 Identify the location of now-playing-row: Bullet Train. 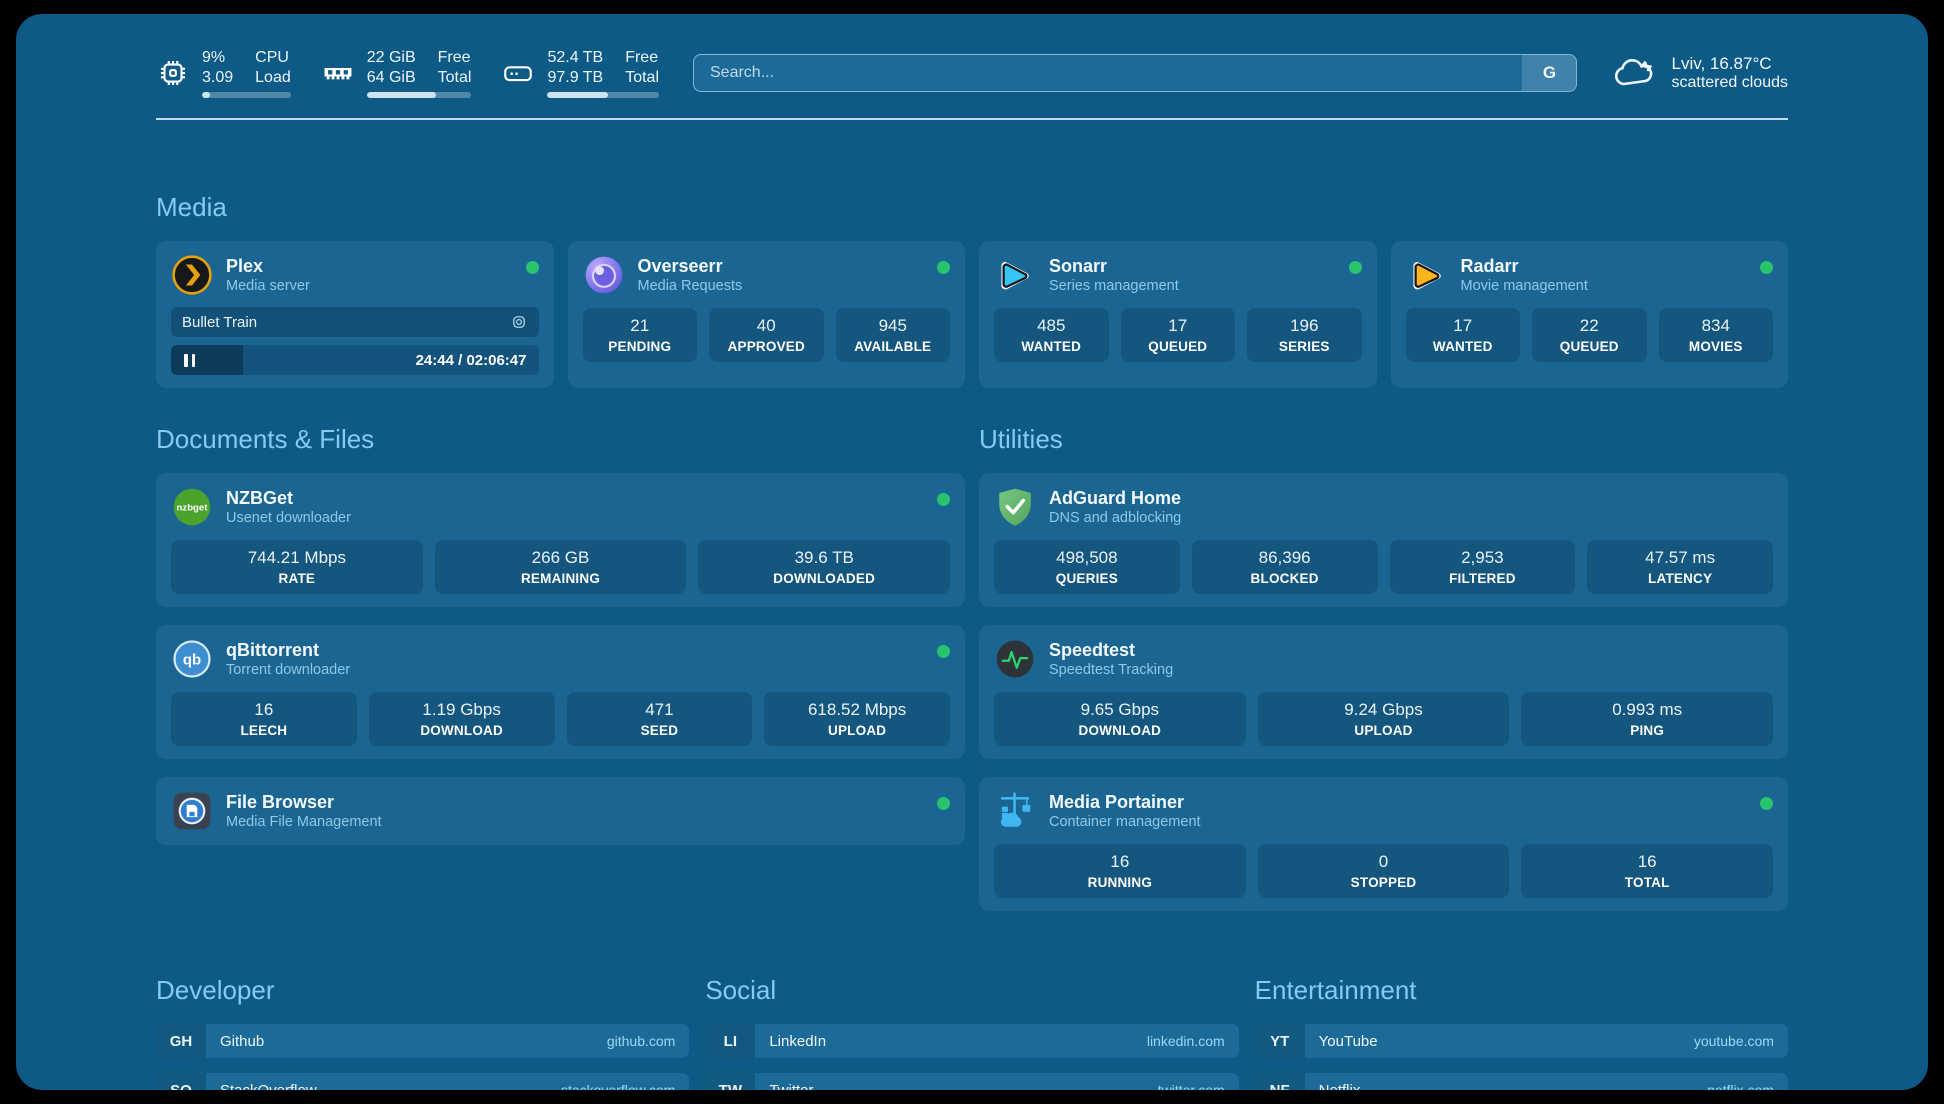
(355, 322).